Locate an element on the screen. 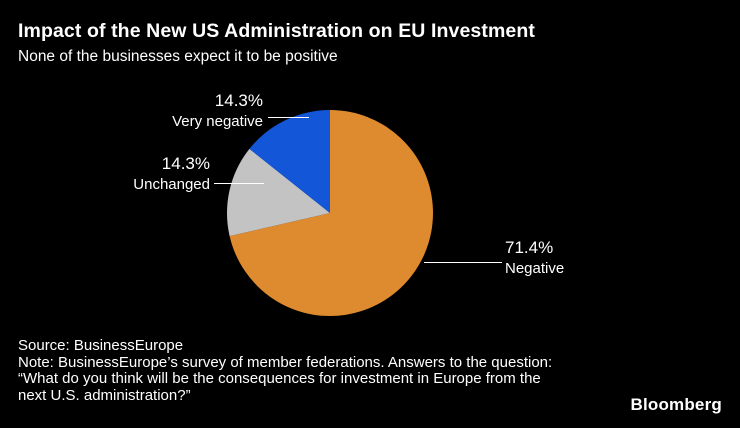  pie-slice-unchanged is located at coordinates (278, 192).